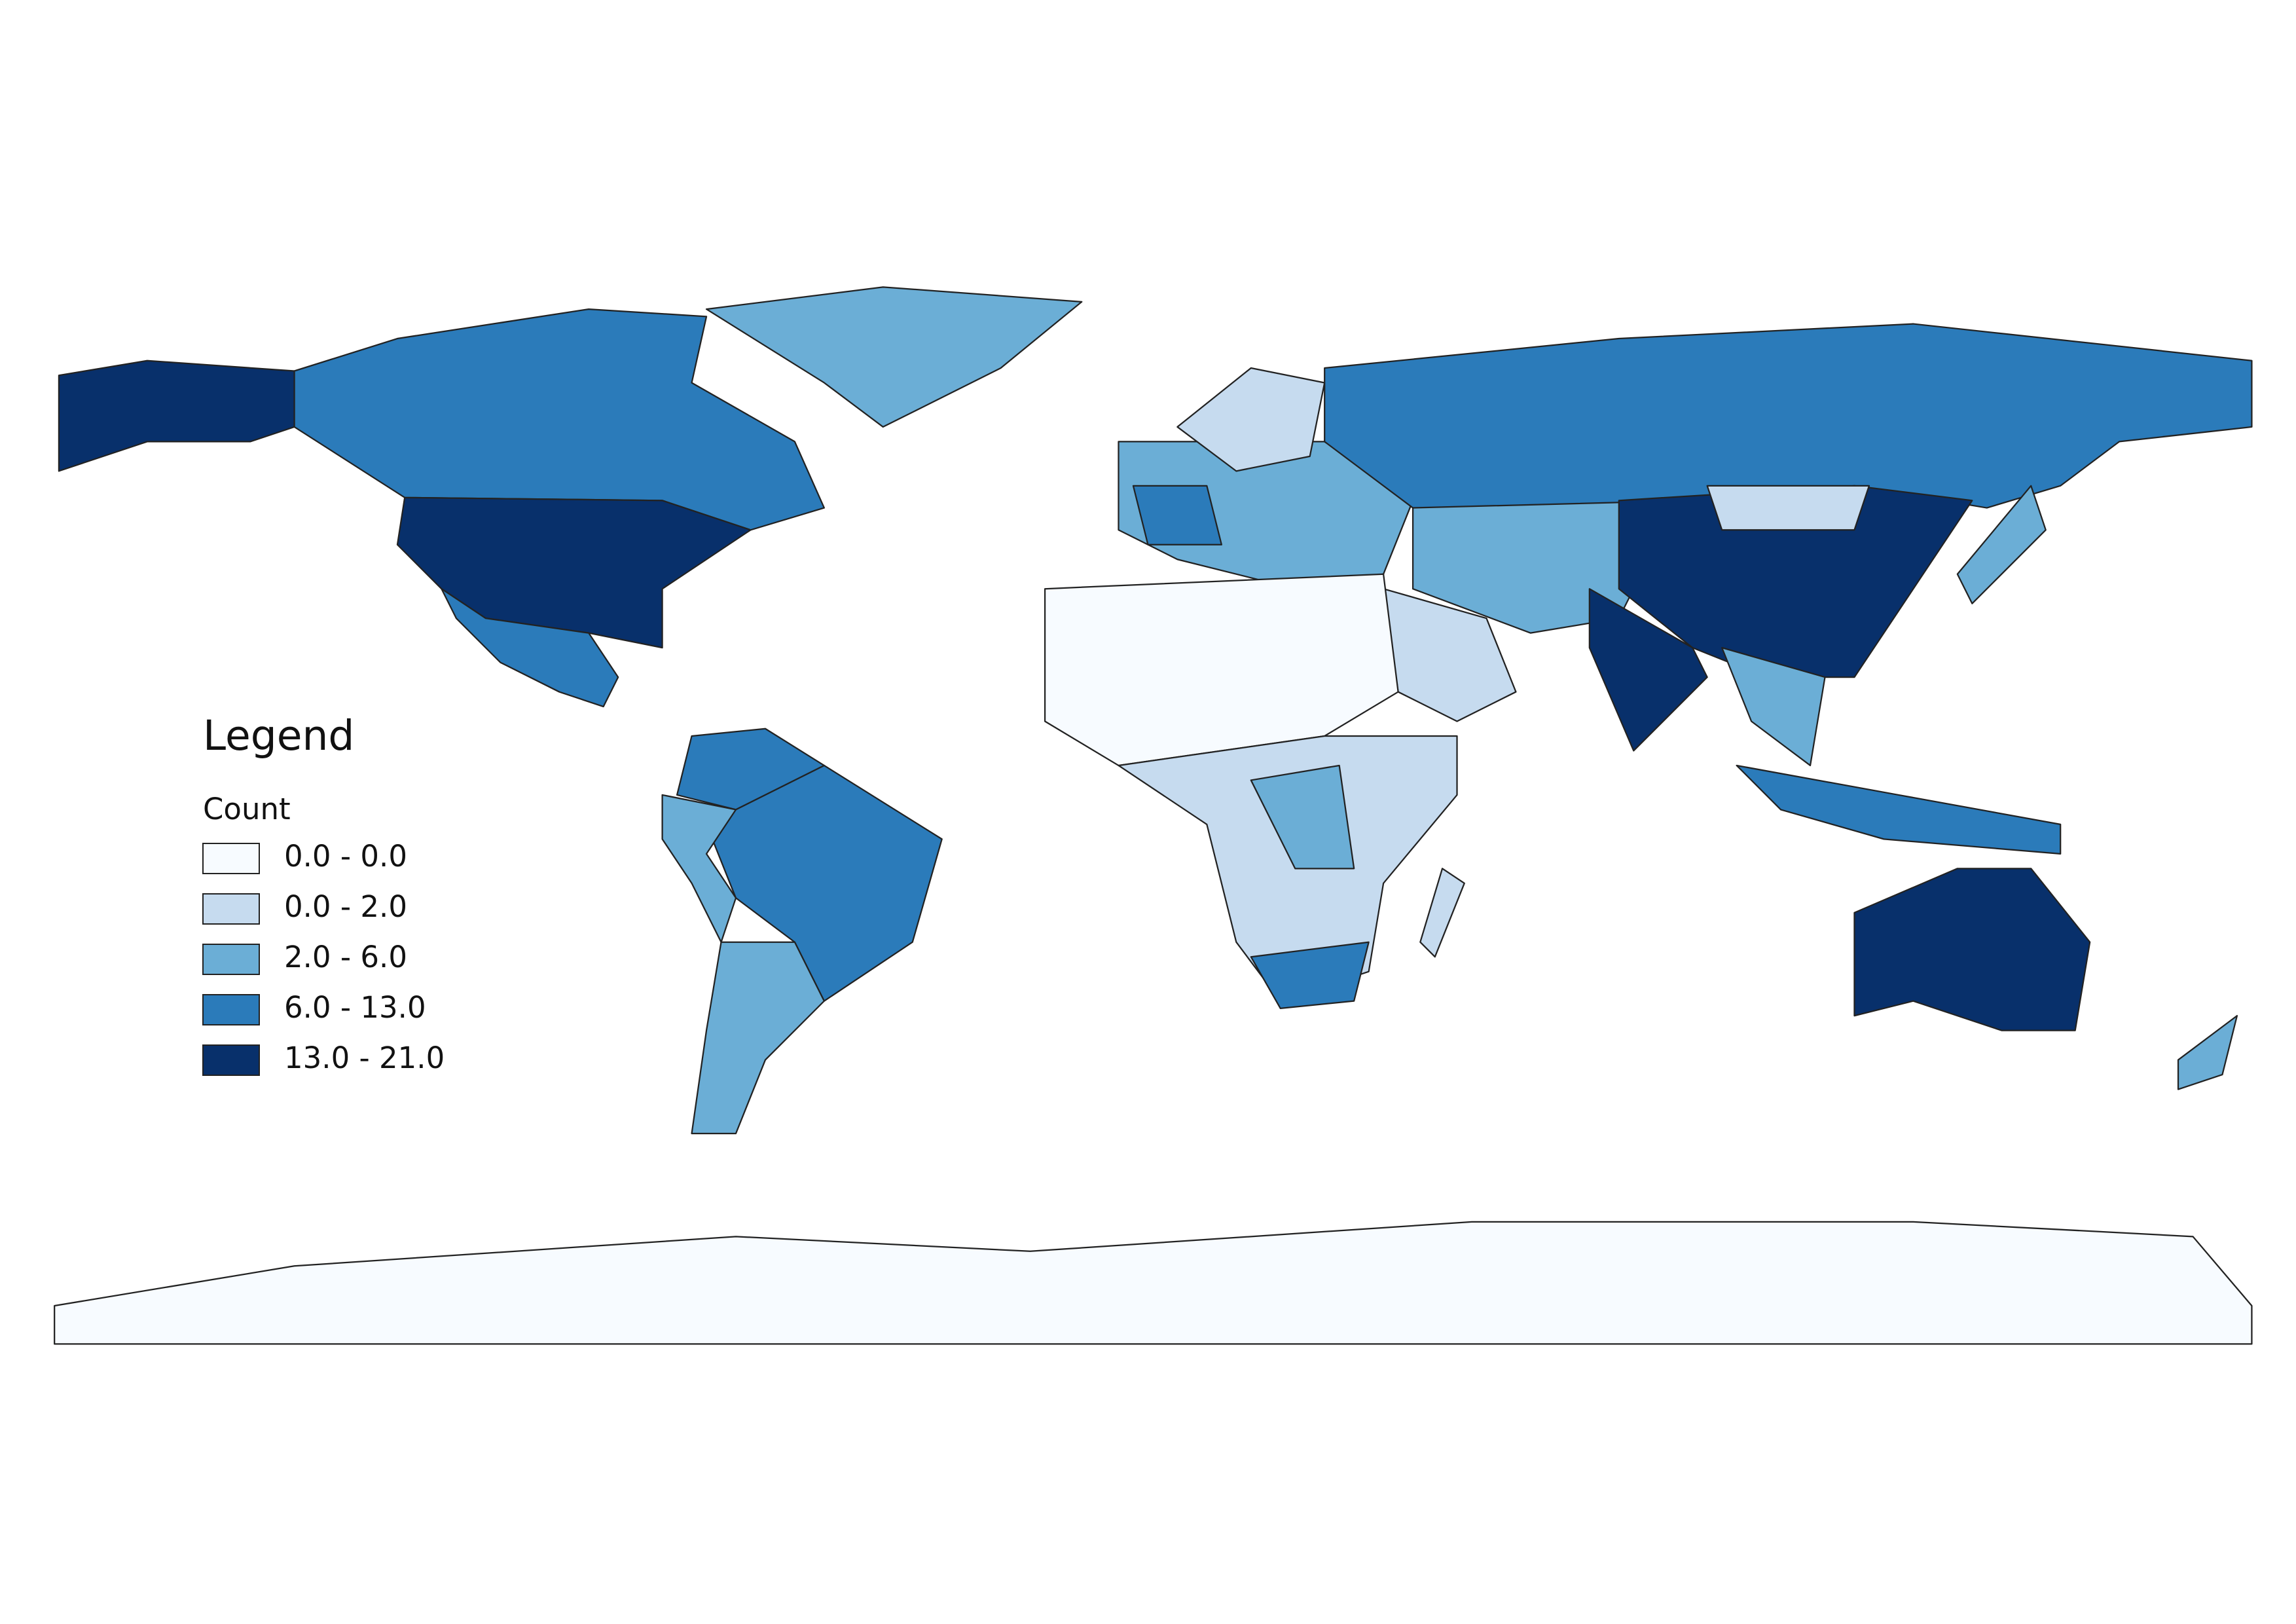 The image size is (2296, 1624). I want to click on andes, so click(699, 868).